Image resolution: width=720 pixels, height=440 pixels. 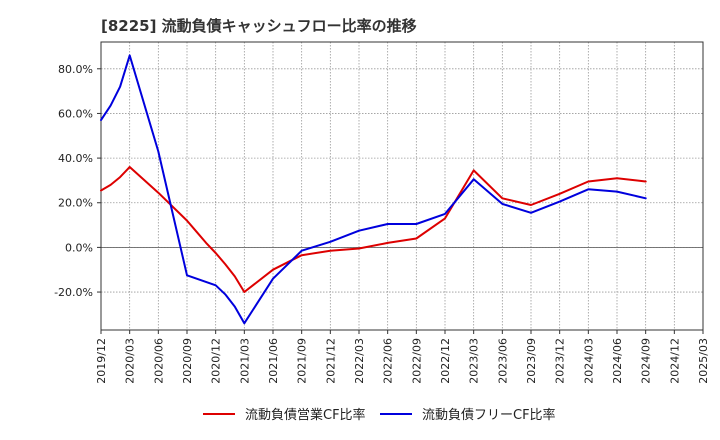 What do you see at coordinates (474, 361) in the screenshot?
I see `x-tick-label: 2023/03` at bounding box center [474, 361].